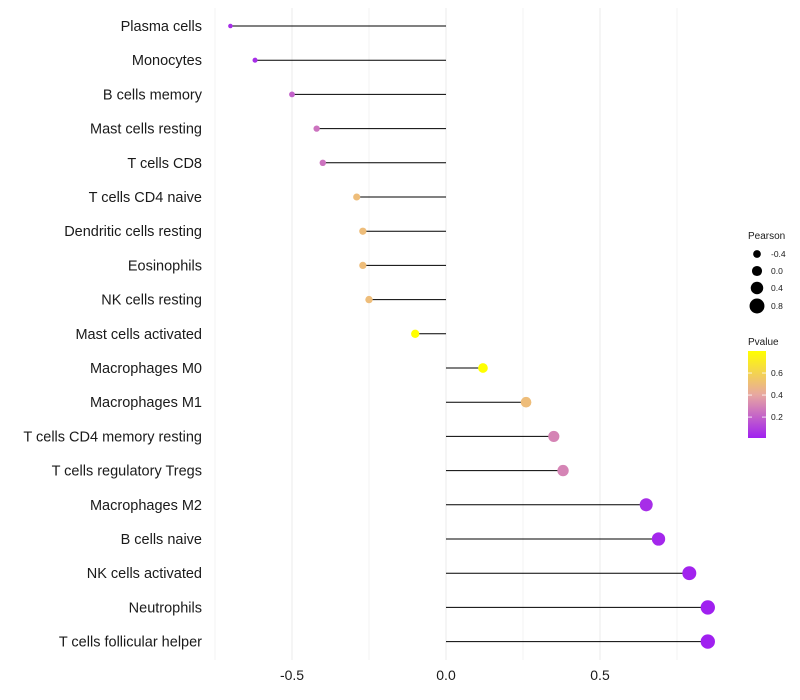 The image size is (800, 700). I want to click on category-label: Macrophages M1, so click(146, 403).